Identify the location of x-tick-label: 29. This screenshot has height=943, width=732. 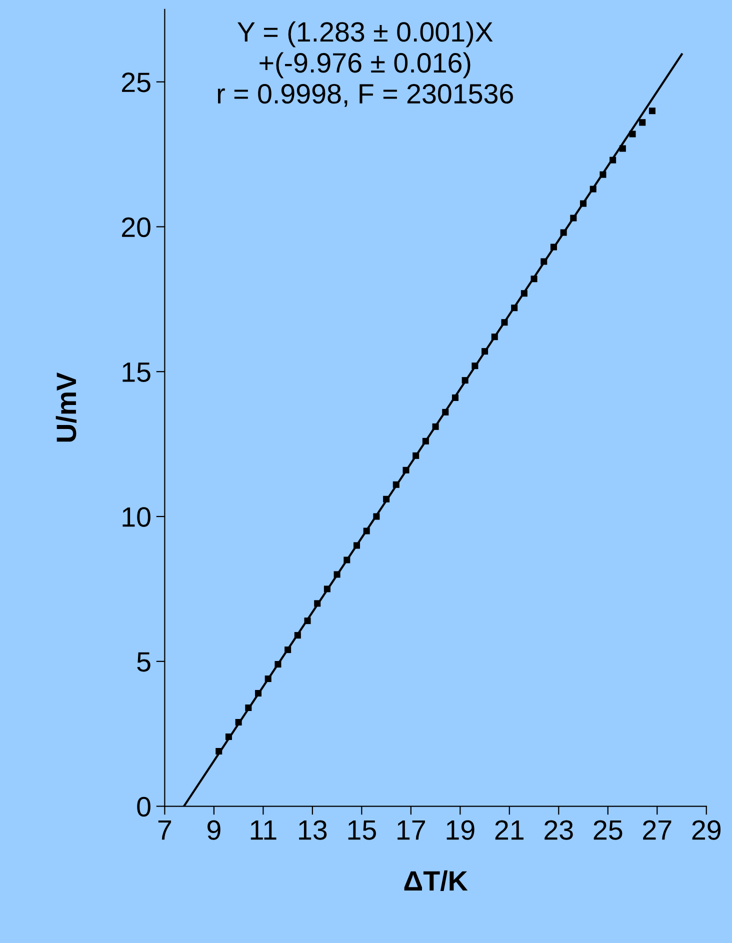
(706, 830).